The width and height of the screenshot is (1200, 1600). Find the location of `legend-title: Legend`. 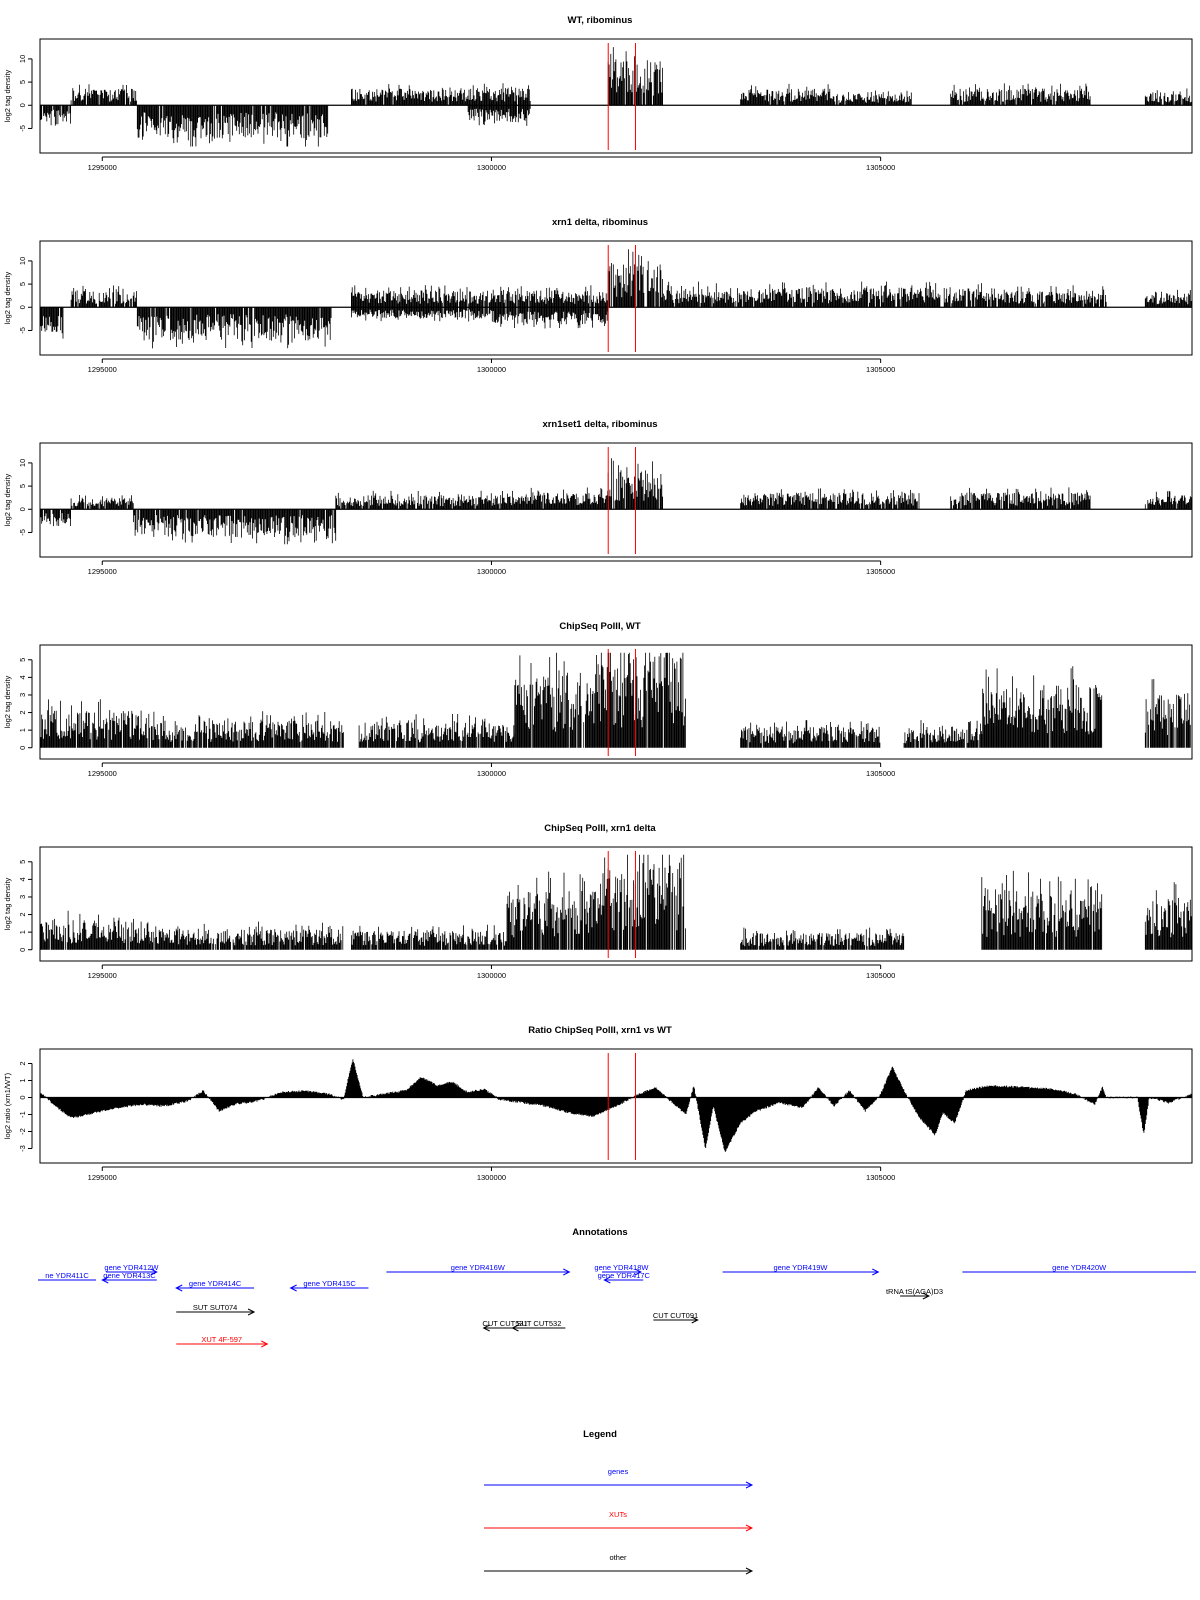

legend-title: Legend is located at coordinates (600, 1434).